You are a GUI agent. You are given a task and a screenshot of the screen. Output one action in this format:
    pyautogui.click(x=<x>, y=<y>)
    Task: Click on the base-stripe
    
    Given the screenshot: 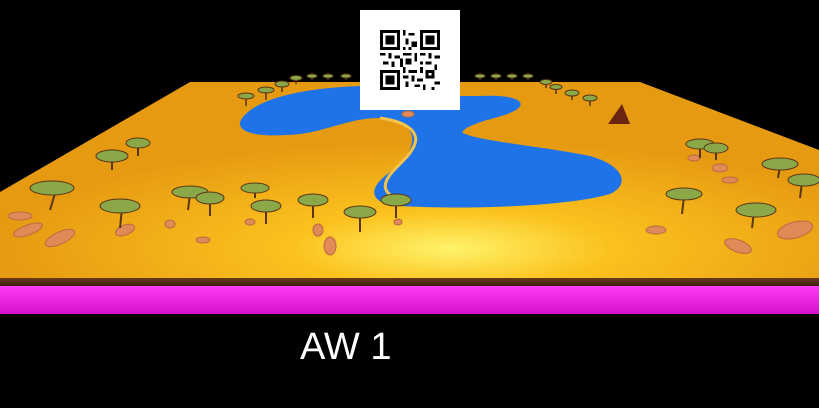 What is the action you would take?
    pyautogui.click(x=409, y=300)
    